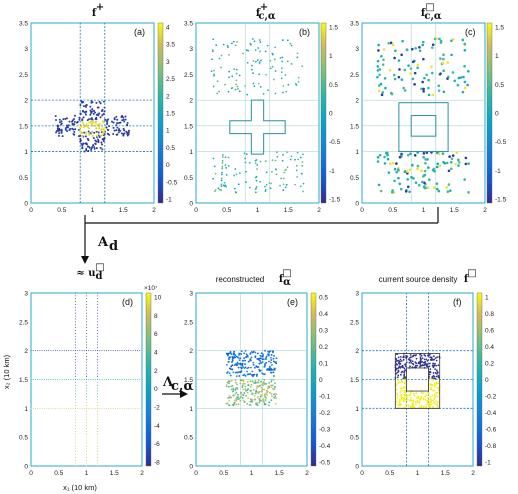  Describe the element at coordinates (362, 473) in the screenshot. I see `x-tick-label: 0` at that location.